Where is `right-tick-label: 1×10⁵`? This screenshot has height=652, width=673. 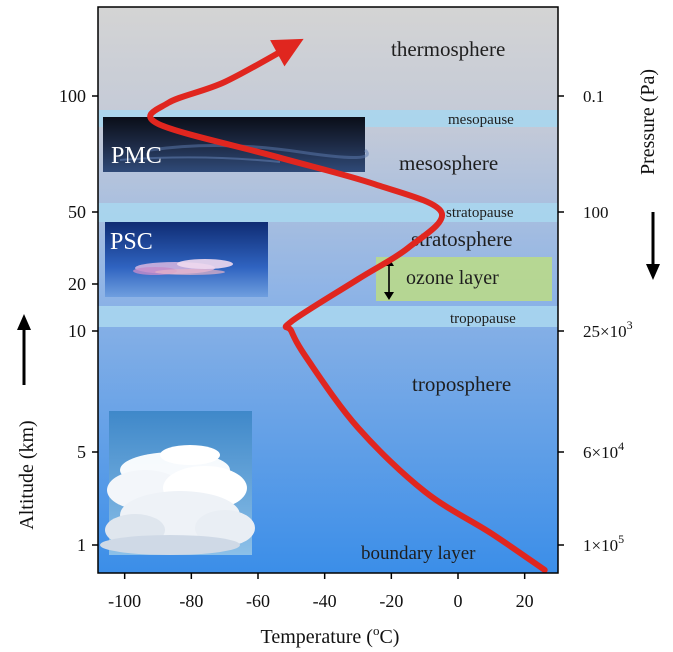 right-tick-label: 1×10⁵ is located at coordinates (603, 543).